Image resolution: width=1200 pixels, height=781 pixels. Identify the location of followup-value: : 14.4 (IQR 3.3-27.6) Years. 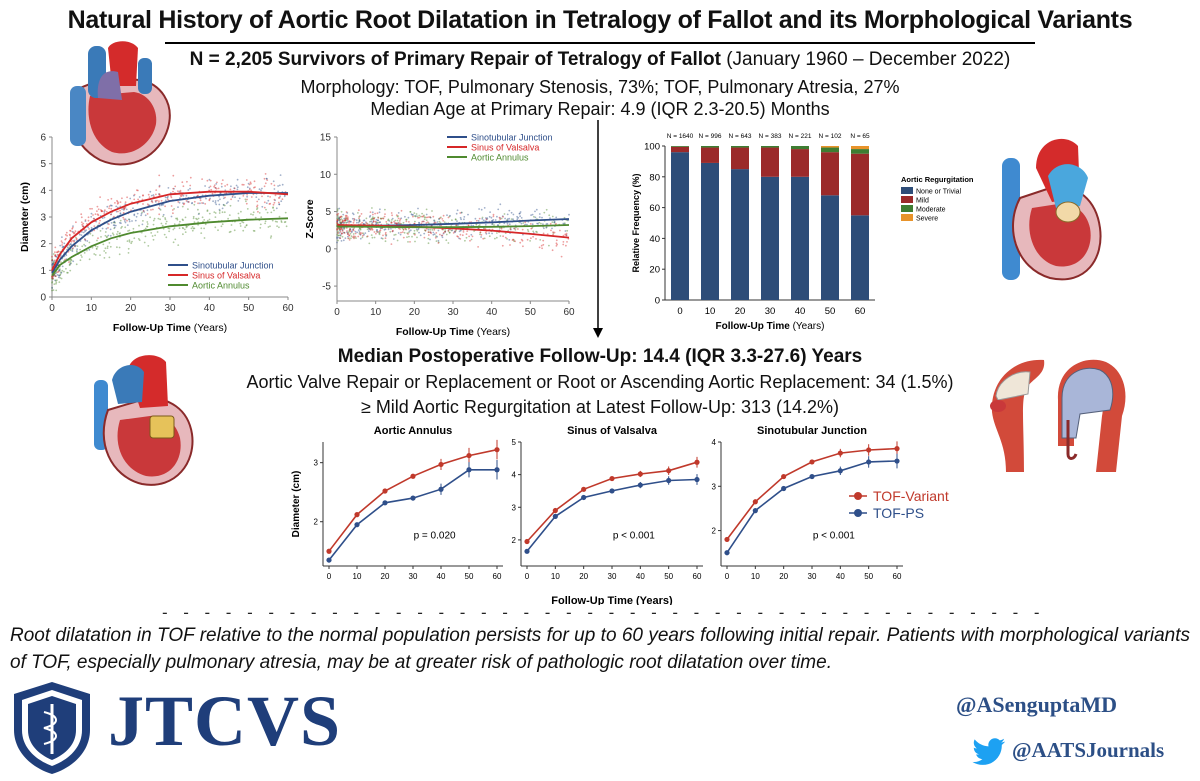
(747, 356).